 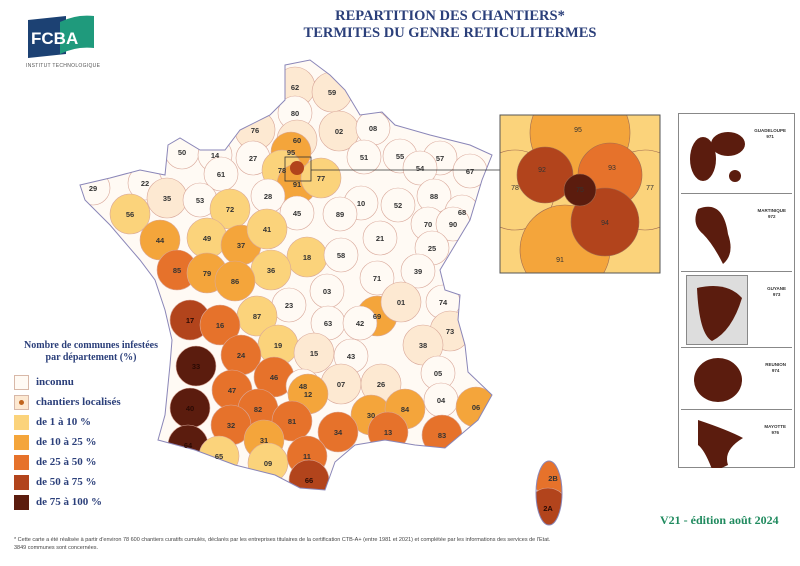 I want to click on department-label: 21, so click(x=380, y=238).